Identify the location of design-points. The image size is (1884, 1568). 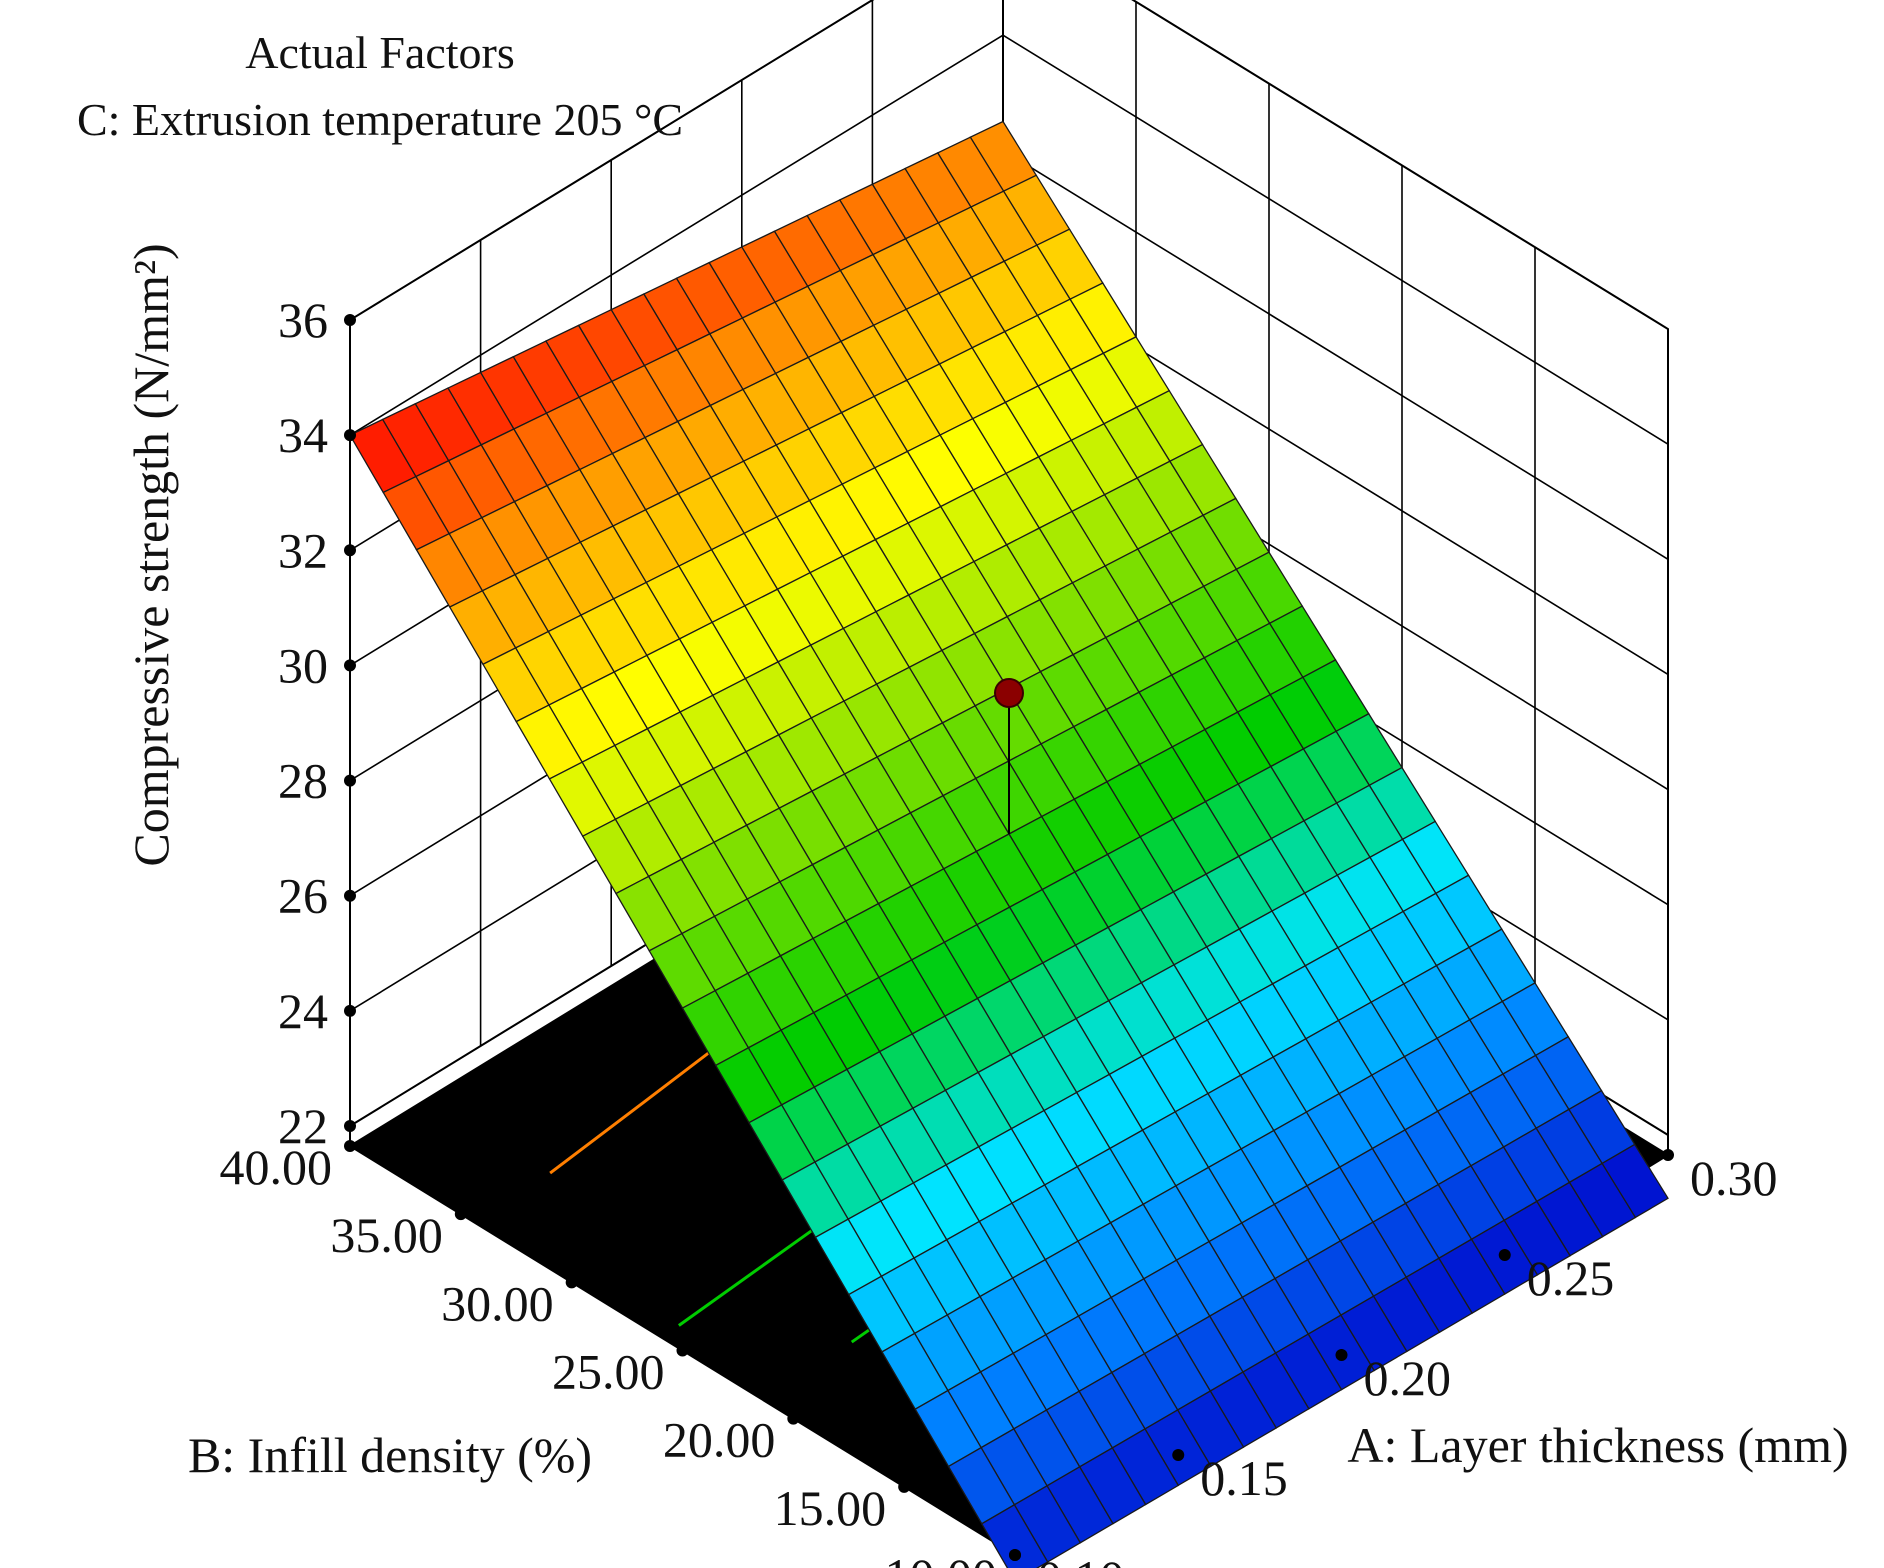
(1009, 756).